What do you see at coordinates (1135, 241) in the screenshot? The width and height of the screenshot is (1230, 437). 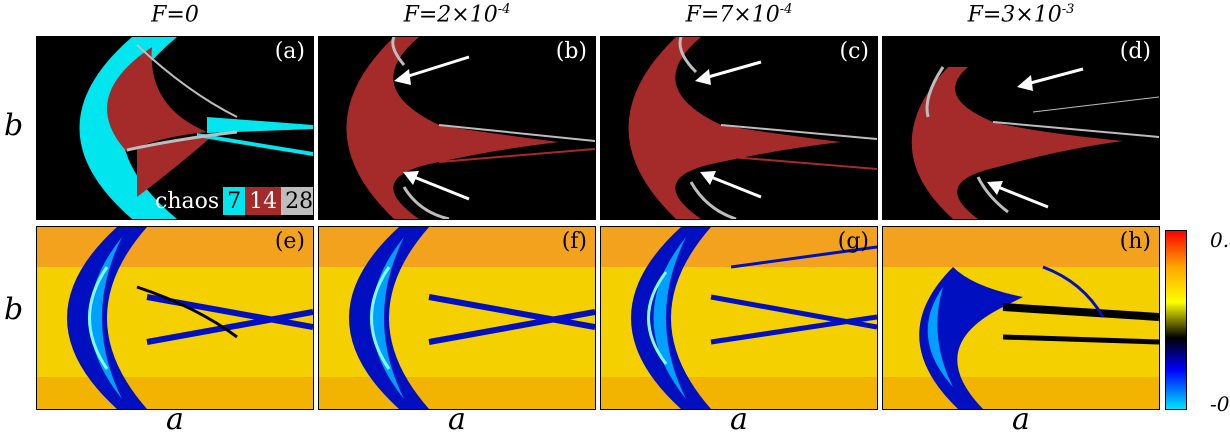 I see `panel-label-h: (h)` at bounding box center [1135, 241].